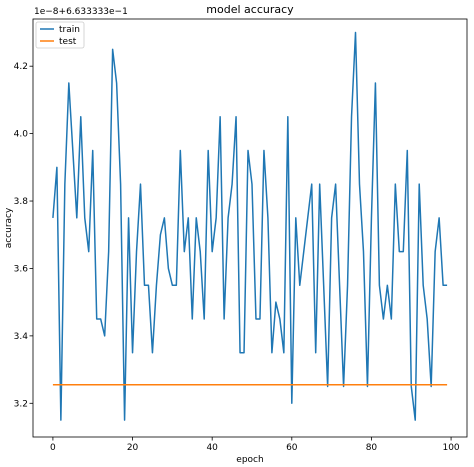 Image resolution: width=474 pixels, height=467 pixels. Describe the element at coordinates (372, 448) in the screenshot. I see `x-tick-label: 80` at that location.